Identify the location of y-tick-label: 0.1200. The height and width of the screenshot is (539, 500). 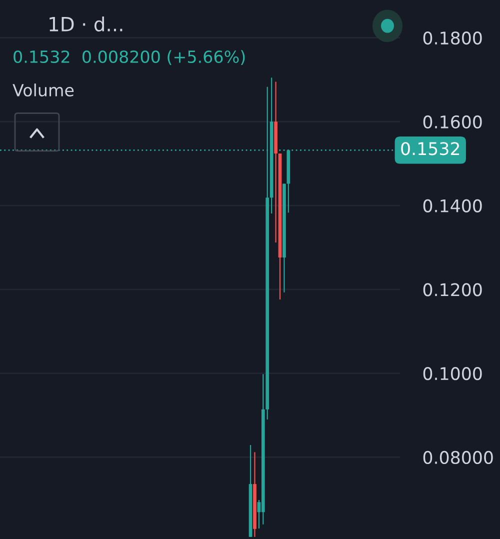
(452, 289).